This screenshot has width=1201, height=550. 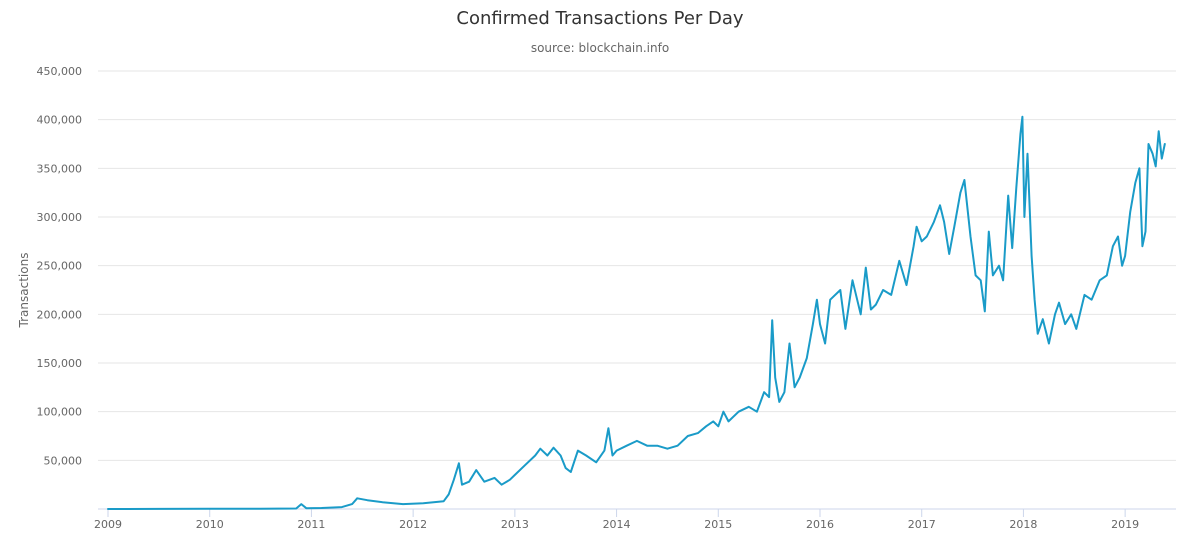 I want to click on x-tick-label: 2017, so click(x=922, y=524).